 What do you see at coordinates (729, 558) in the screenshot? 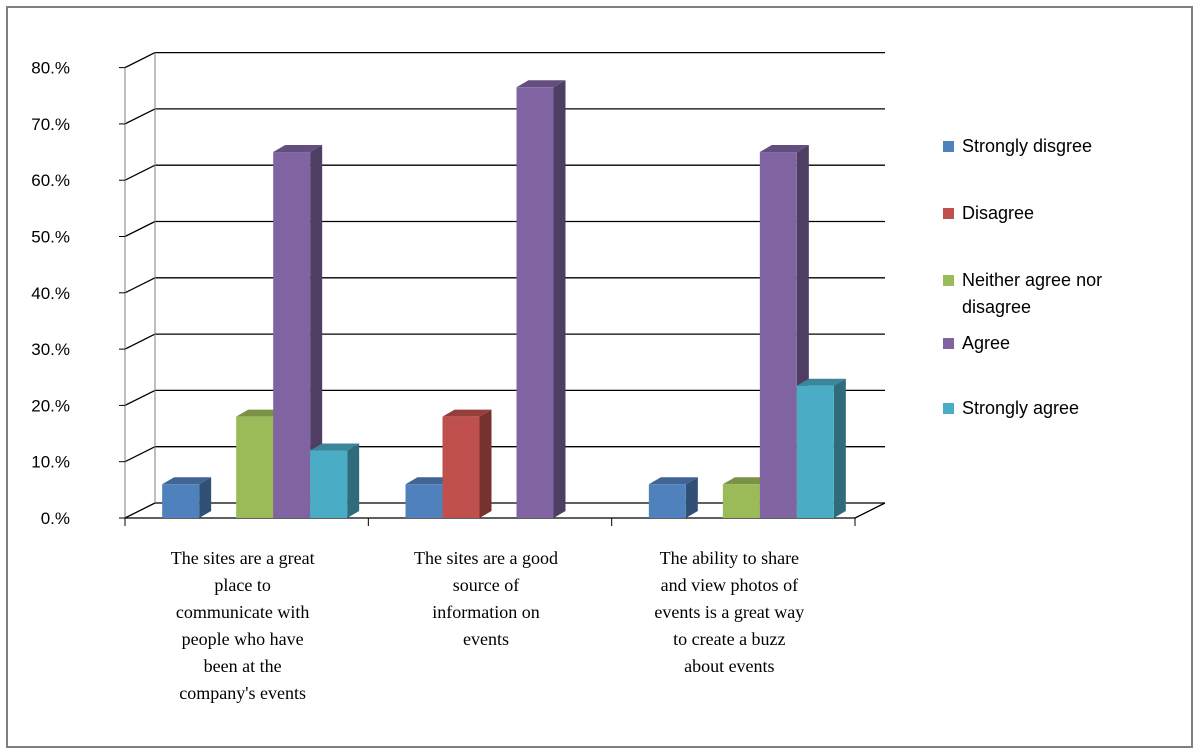
I see `x-tick-label: The ability to share` at bounding box center [729, 558].